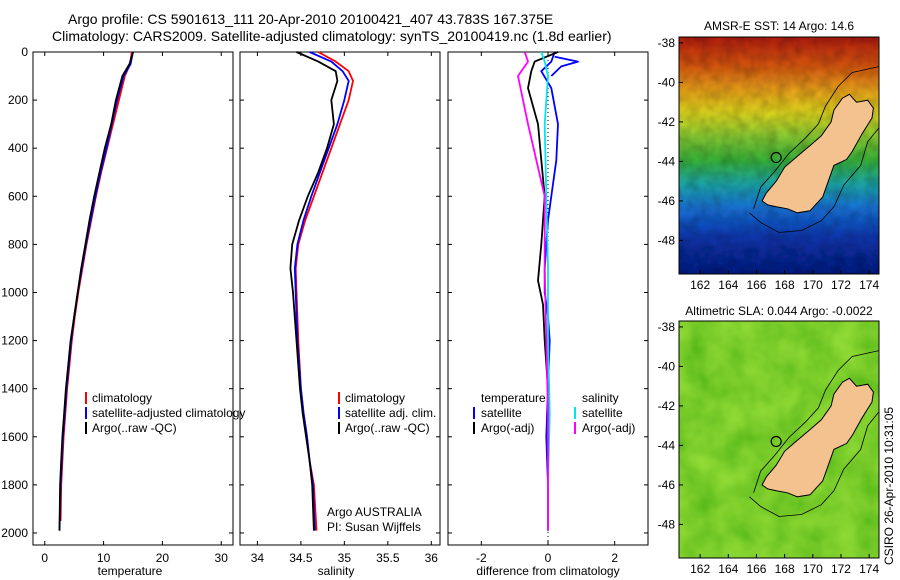 This screenshot has width=900, height=580. Describe the element at coordinates (345, 558) in the screenshot. I see `x-tick-label: 35` at that location.